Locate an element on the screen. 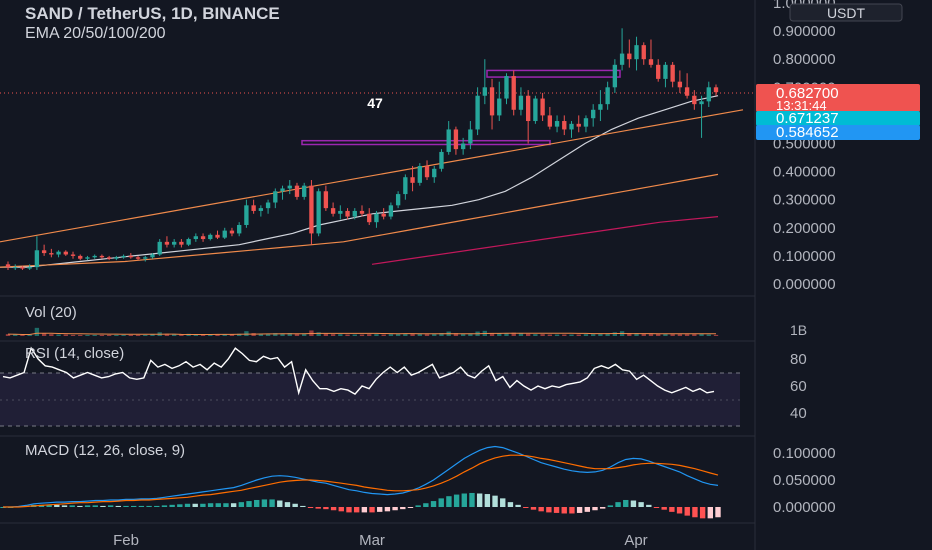 The width and height of the screenshot is (932, 550). macd-pane-label: MACD (12, 26, close, 9) is located at coordinates (105, 450).